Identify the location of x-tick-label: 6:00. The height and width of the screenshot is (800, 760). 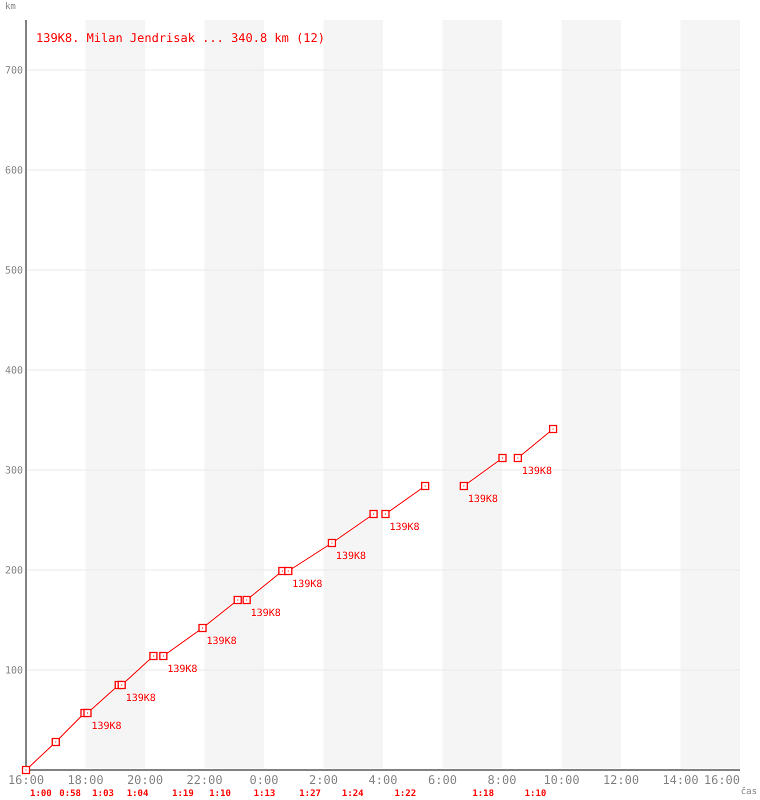
(442, 780).